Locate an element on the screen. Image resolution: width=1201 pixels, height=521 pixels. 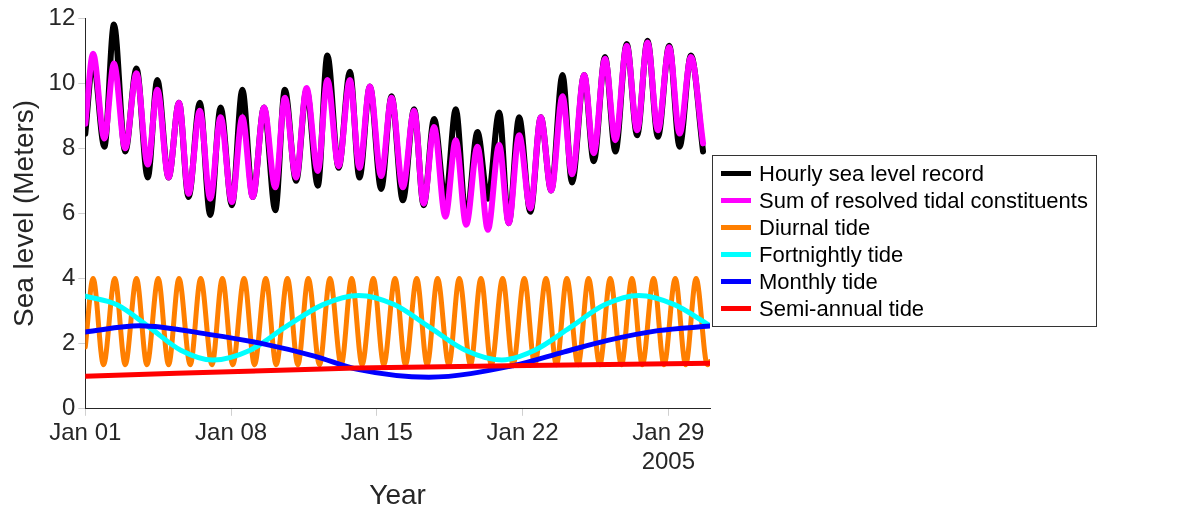
legend-label: Sum of resolved tidal constituents is located at coordinates (923, 200).